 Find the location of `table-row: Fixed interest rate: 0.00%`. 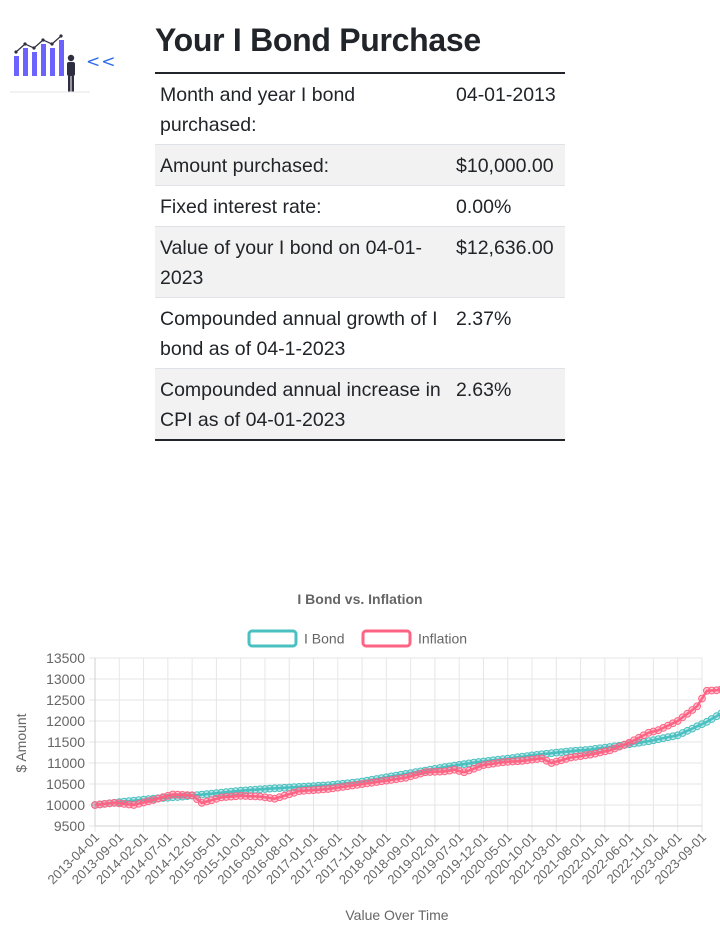

table-row: Fixed interest rate: 0.00% is located at coordinates (360, 206).